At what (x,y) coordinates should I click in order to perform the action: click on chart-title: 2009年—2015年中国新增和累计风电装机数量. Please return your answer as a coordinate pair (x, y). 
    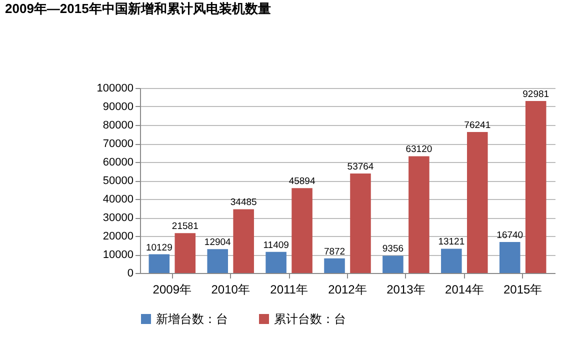
    Looking at the image, I should click on (138, 8).